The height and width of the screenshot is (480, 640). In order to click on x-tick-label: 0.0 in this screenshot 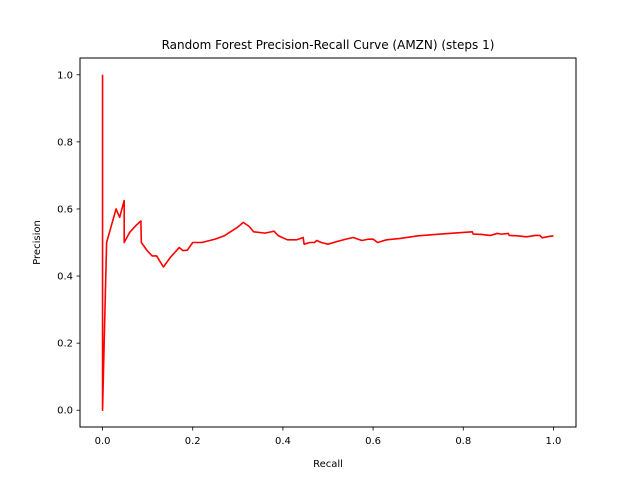, I will do `click(103, 441)`.